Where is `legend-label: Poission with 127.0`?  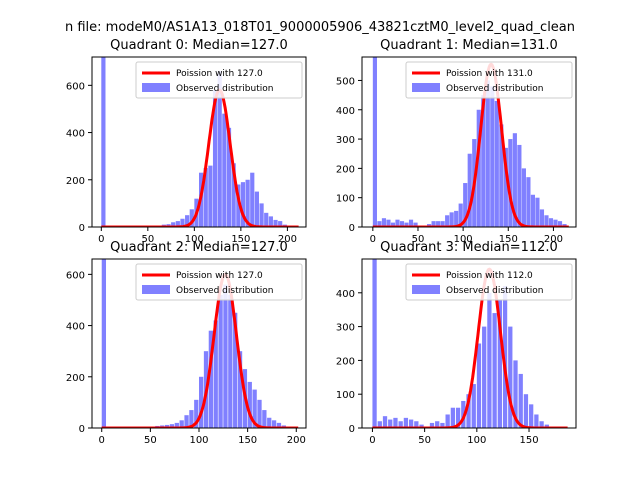 legend-label: Poission with 127.0 is located at coordinates (219, 276).